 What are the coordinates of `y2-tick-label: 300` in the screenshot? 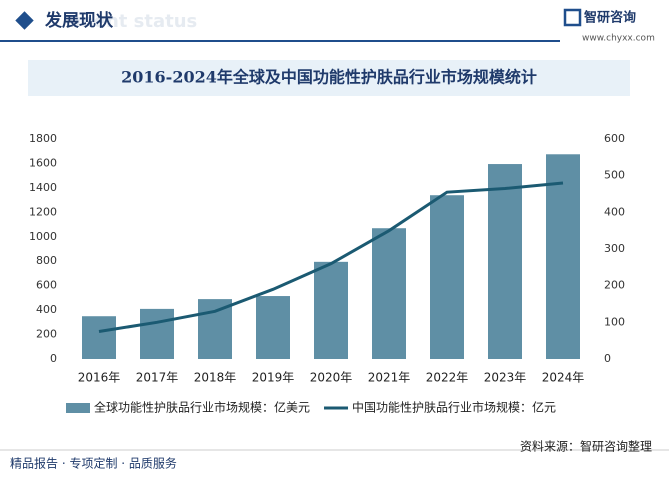 It's located at (614, 248).